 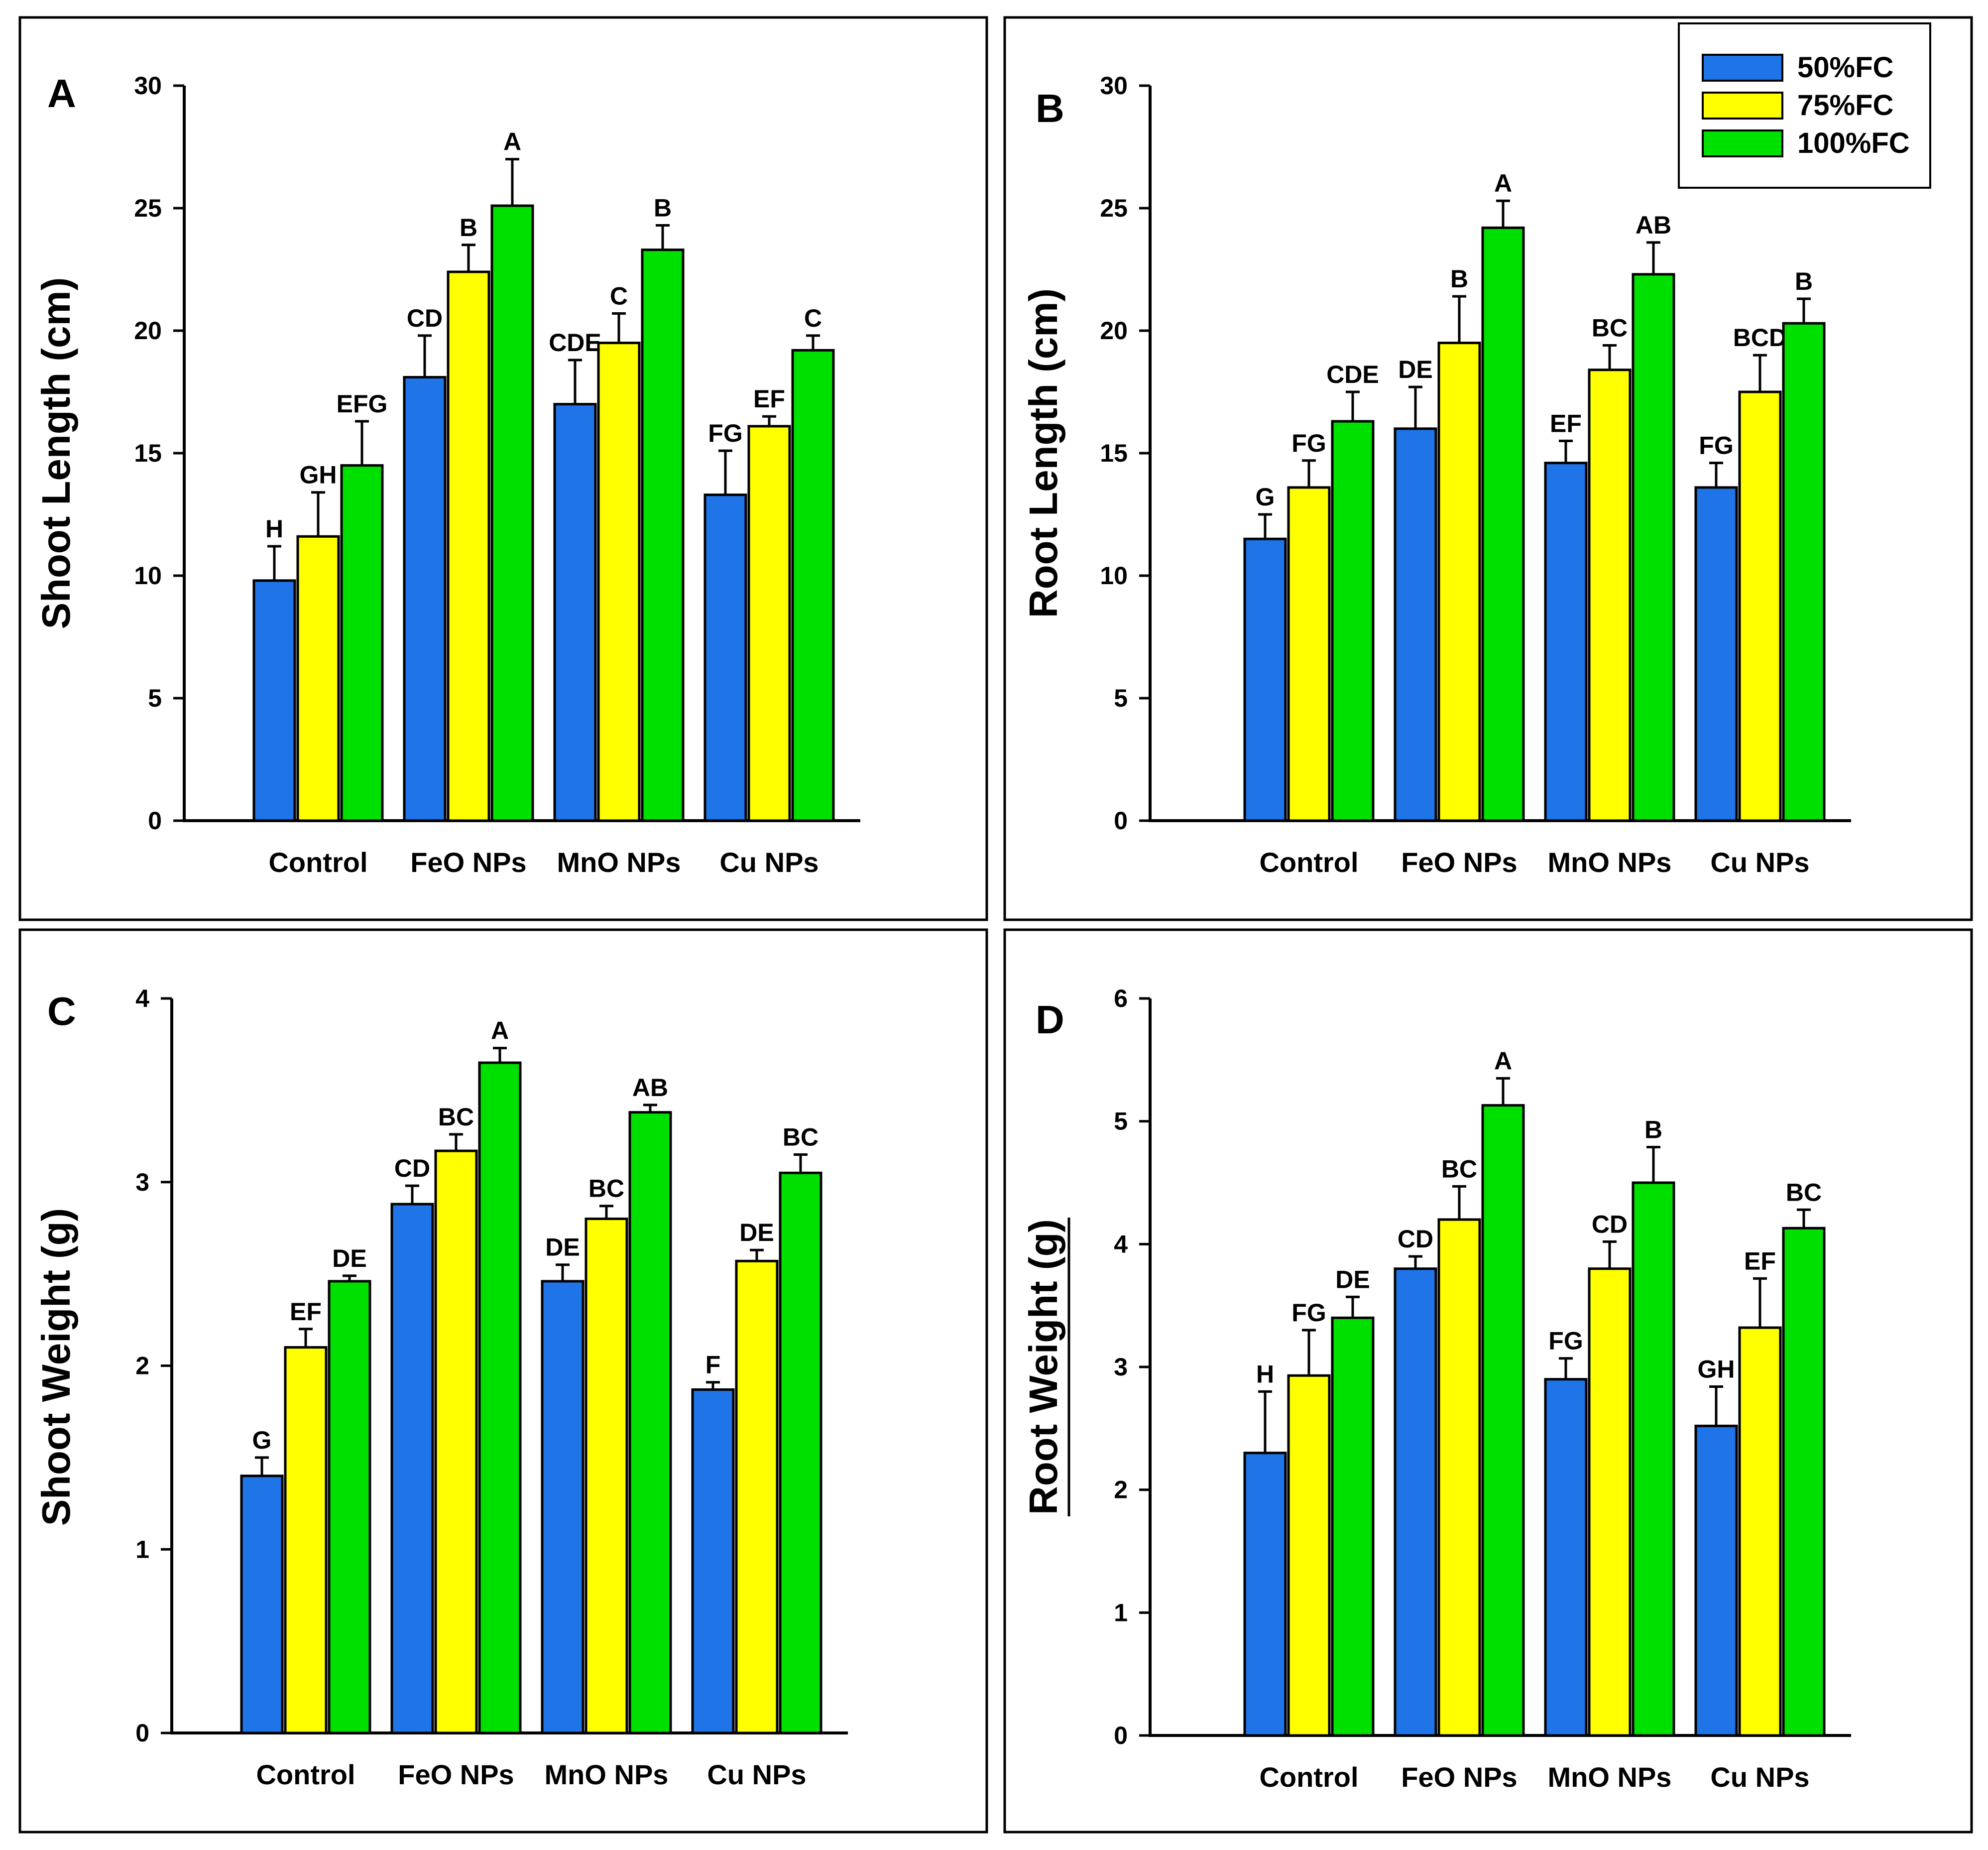 I want to click on bar-100%FC-Cu NPs, so click(x=1804, y=572).